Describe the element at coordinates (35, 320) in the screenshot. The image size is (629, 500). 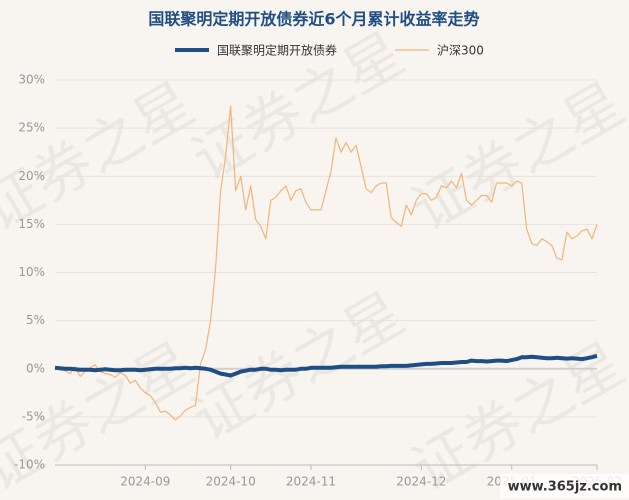
I see `y-tick-label: 5%` at that location.